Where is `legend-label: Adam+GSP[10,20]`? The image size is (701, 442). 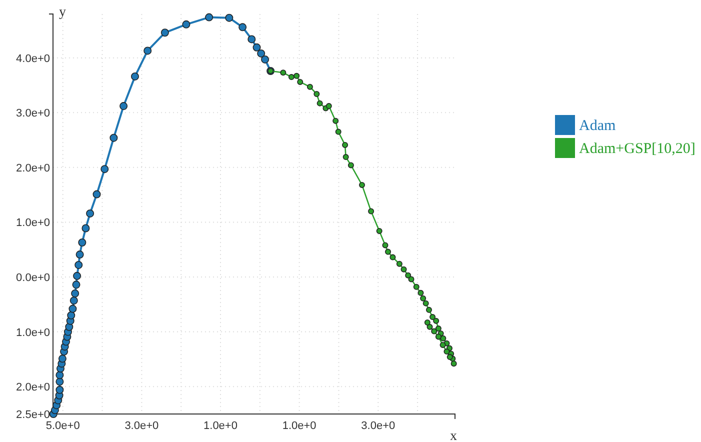 legend-label: Adam+GSP[10,20] is located at coordinates (637, 149).